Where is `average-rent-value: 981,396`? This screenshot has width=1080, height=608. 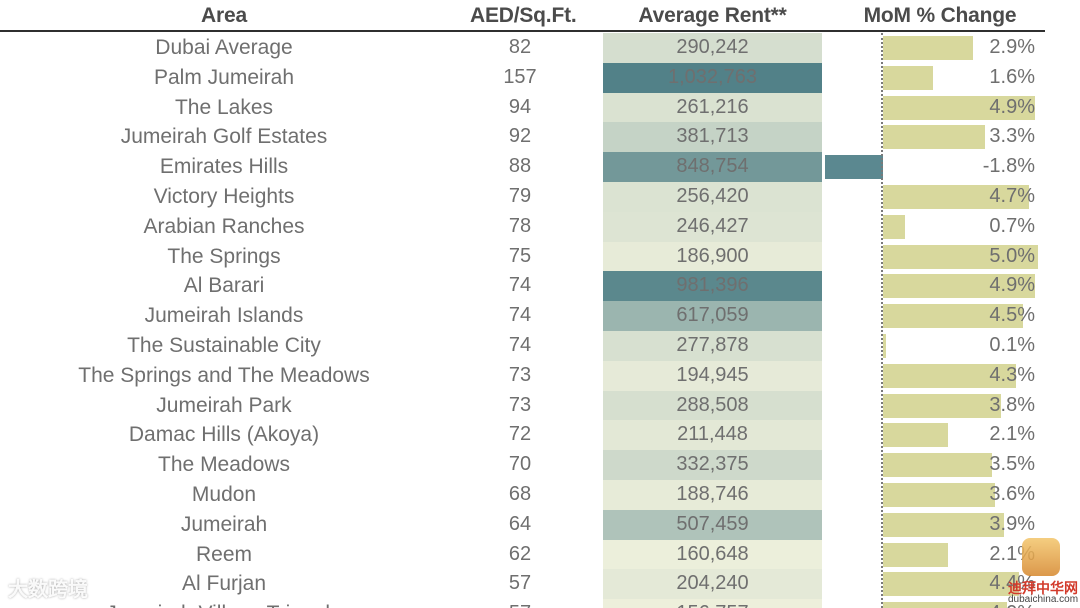
average-rent-value: 981,396 is located at coordinates (712, 285).